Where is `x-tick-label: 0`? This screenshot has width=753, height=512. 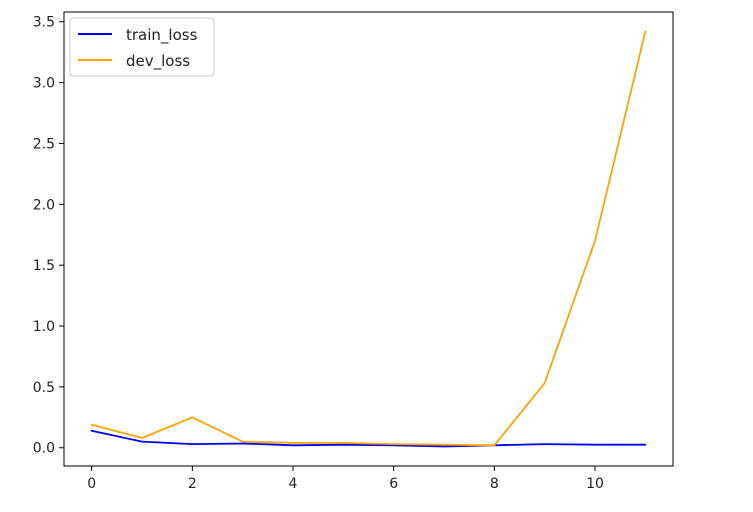 x-tick-label: 0 is located at coordinates (91, 484).